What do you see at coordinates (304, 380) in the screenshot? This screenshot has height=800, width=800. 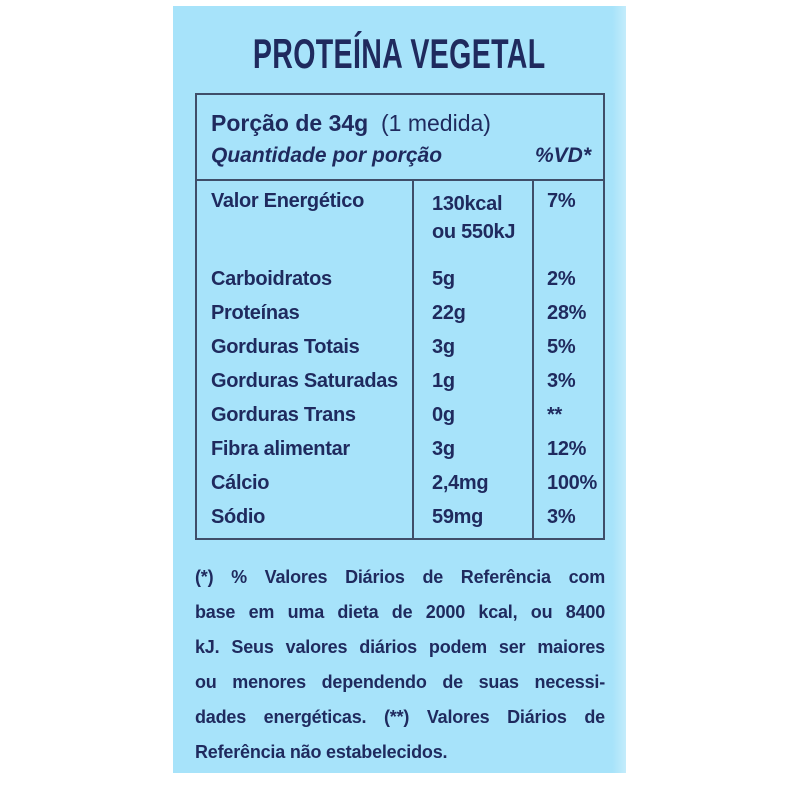 I see `nutrient-label: Gorduras Saturadas` at bounding box center [304, 380].